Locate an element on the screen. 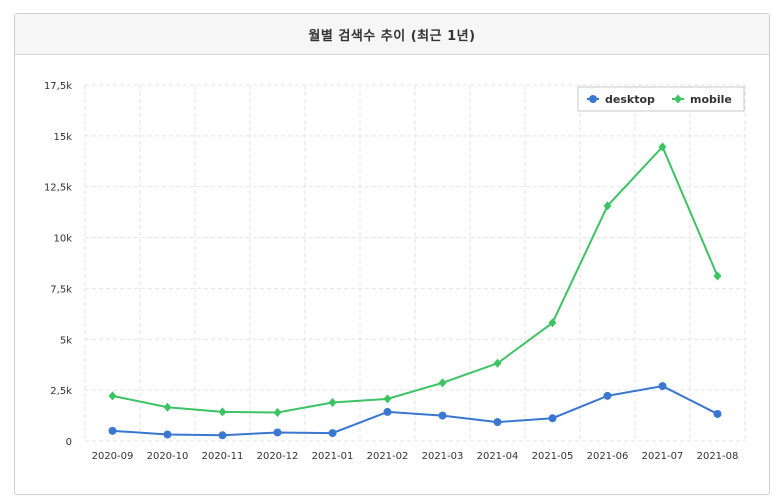 This screenshot has height=499, width=782. x-tick-label: 2020-10 is located at coordinates (168, 456).